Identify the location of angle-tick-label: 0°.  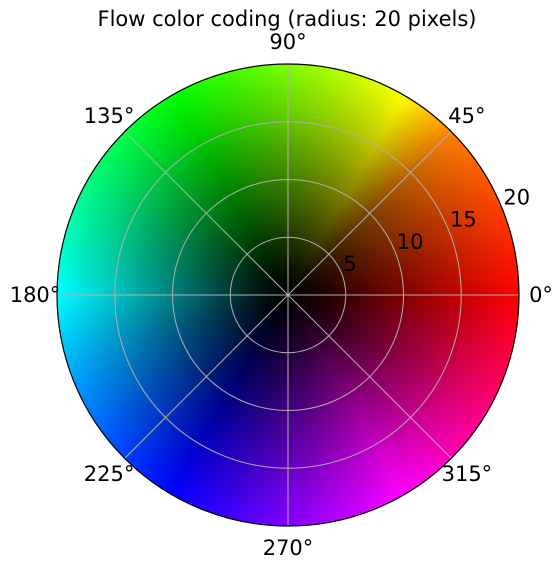
(541, 295).